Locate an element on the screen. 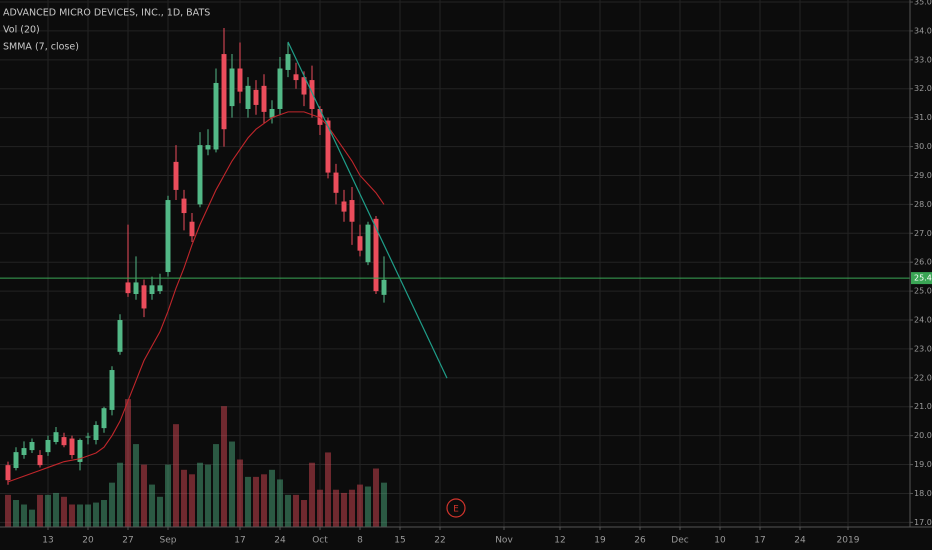  earnings-label: E is located at coordinates (456, 510).